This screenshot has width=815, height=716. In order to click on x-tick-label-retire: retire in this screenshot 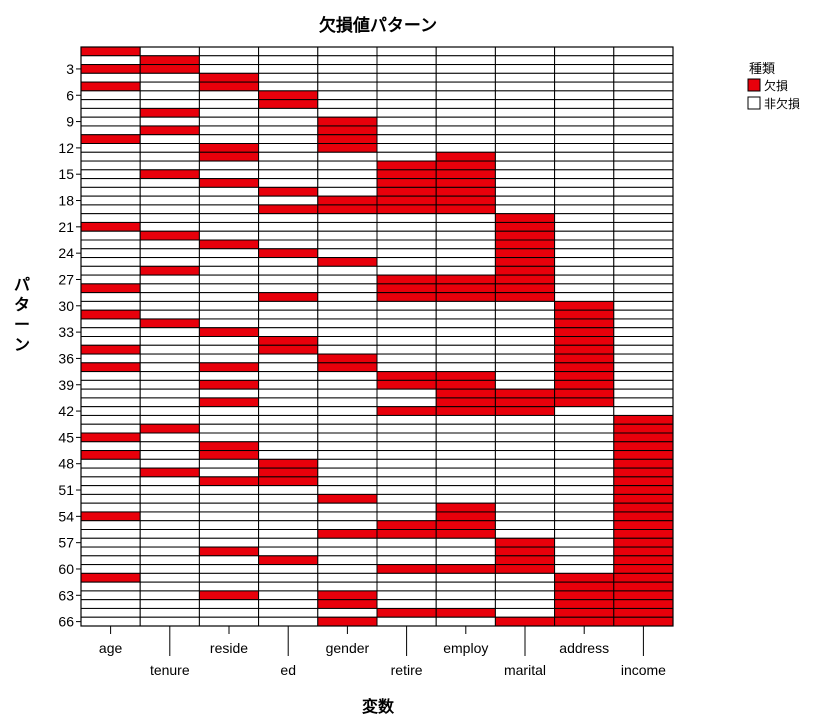, I will do `click(407, 670)`.